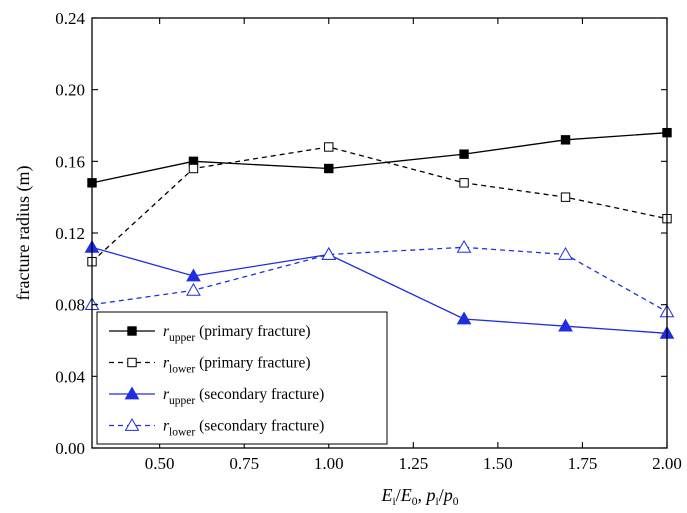 The image size is (687, 513). Describe the element at coordinates (244, 463) in the screenshot. I see `x-tick-label: 0.75` at that location.